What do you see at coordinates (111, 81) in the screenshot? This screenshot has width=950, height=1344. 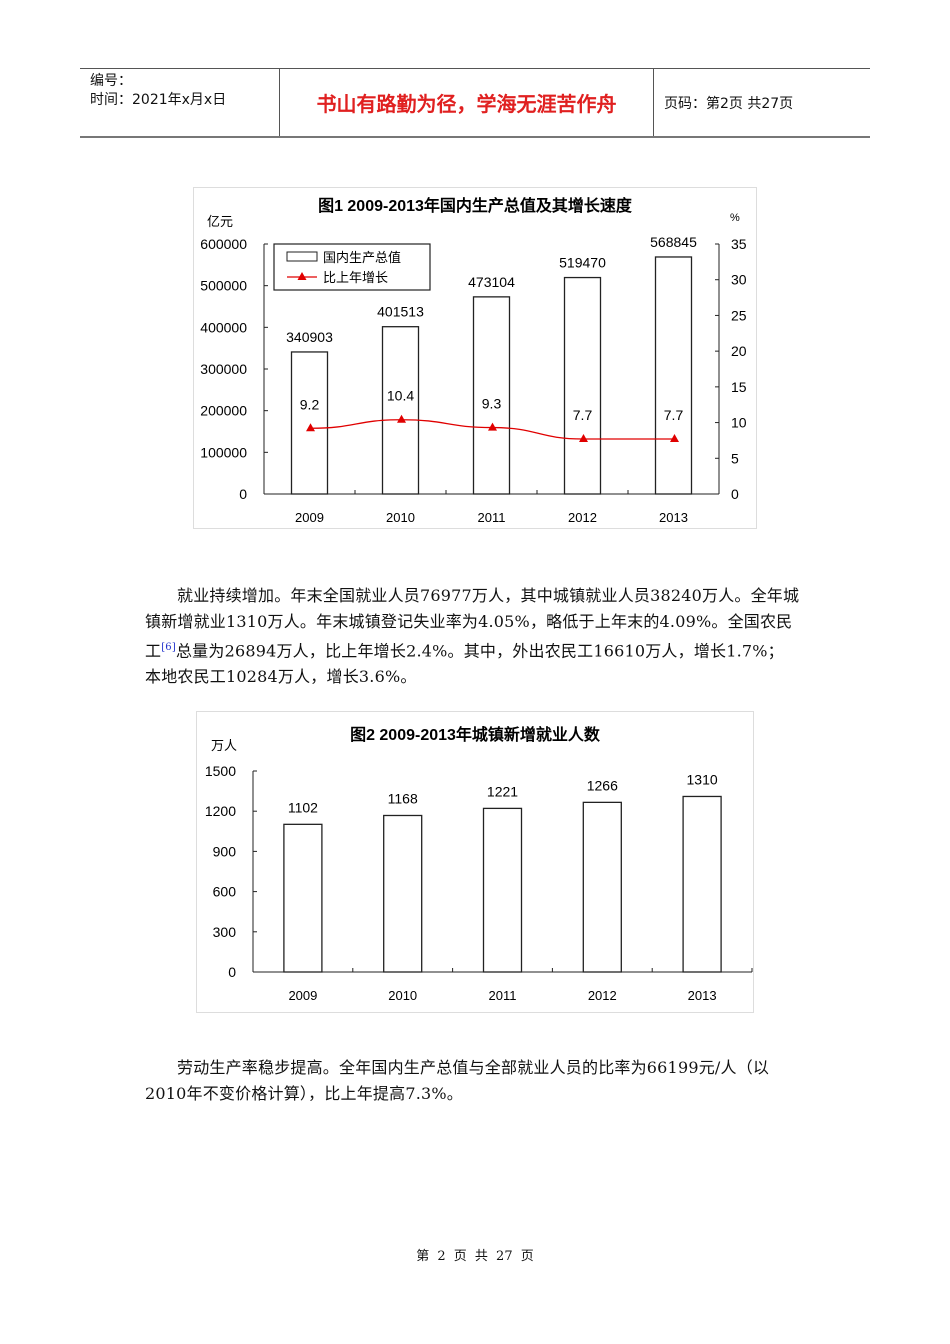 I see `document-number-label: 编号：` at bounding box center [111, 81].